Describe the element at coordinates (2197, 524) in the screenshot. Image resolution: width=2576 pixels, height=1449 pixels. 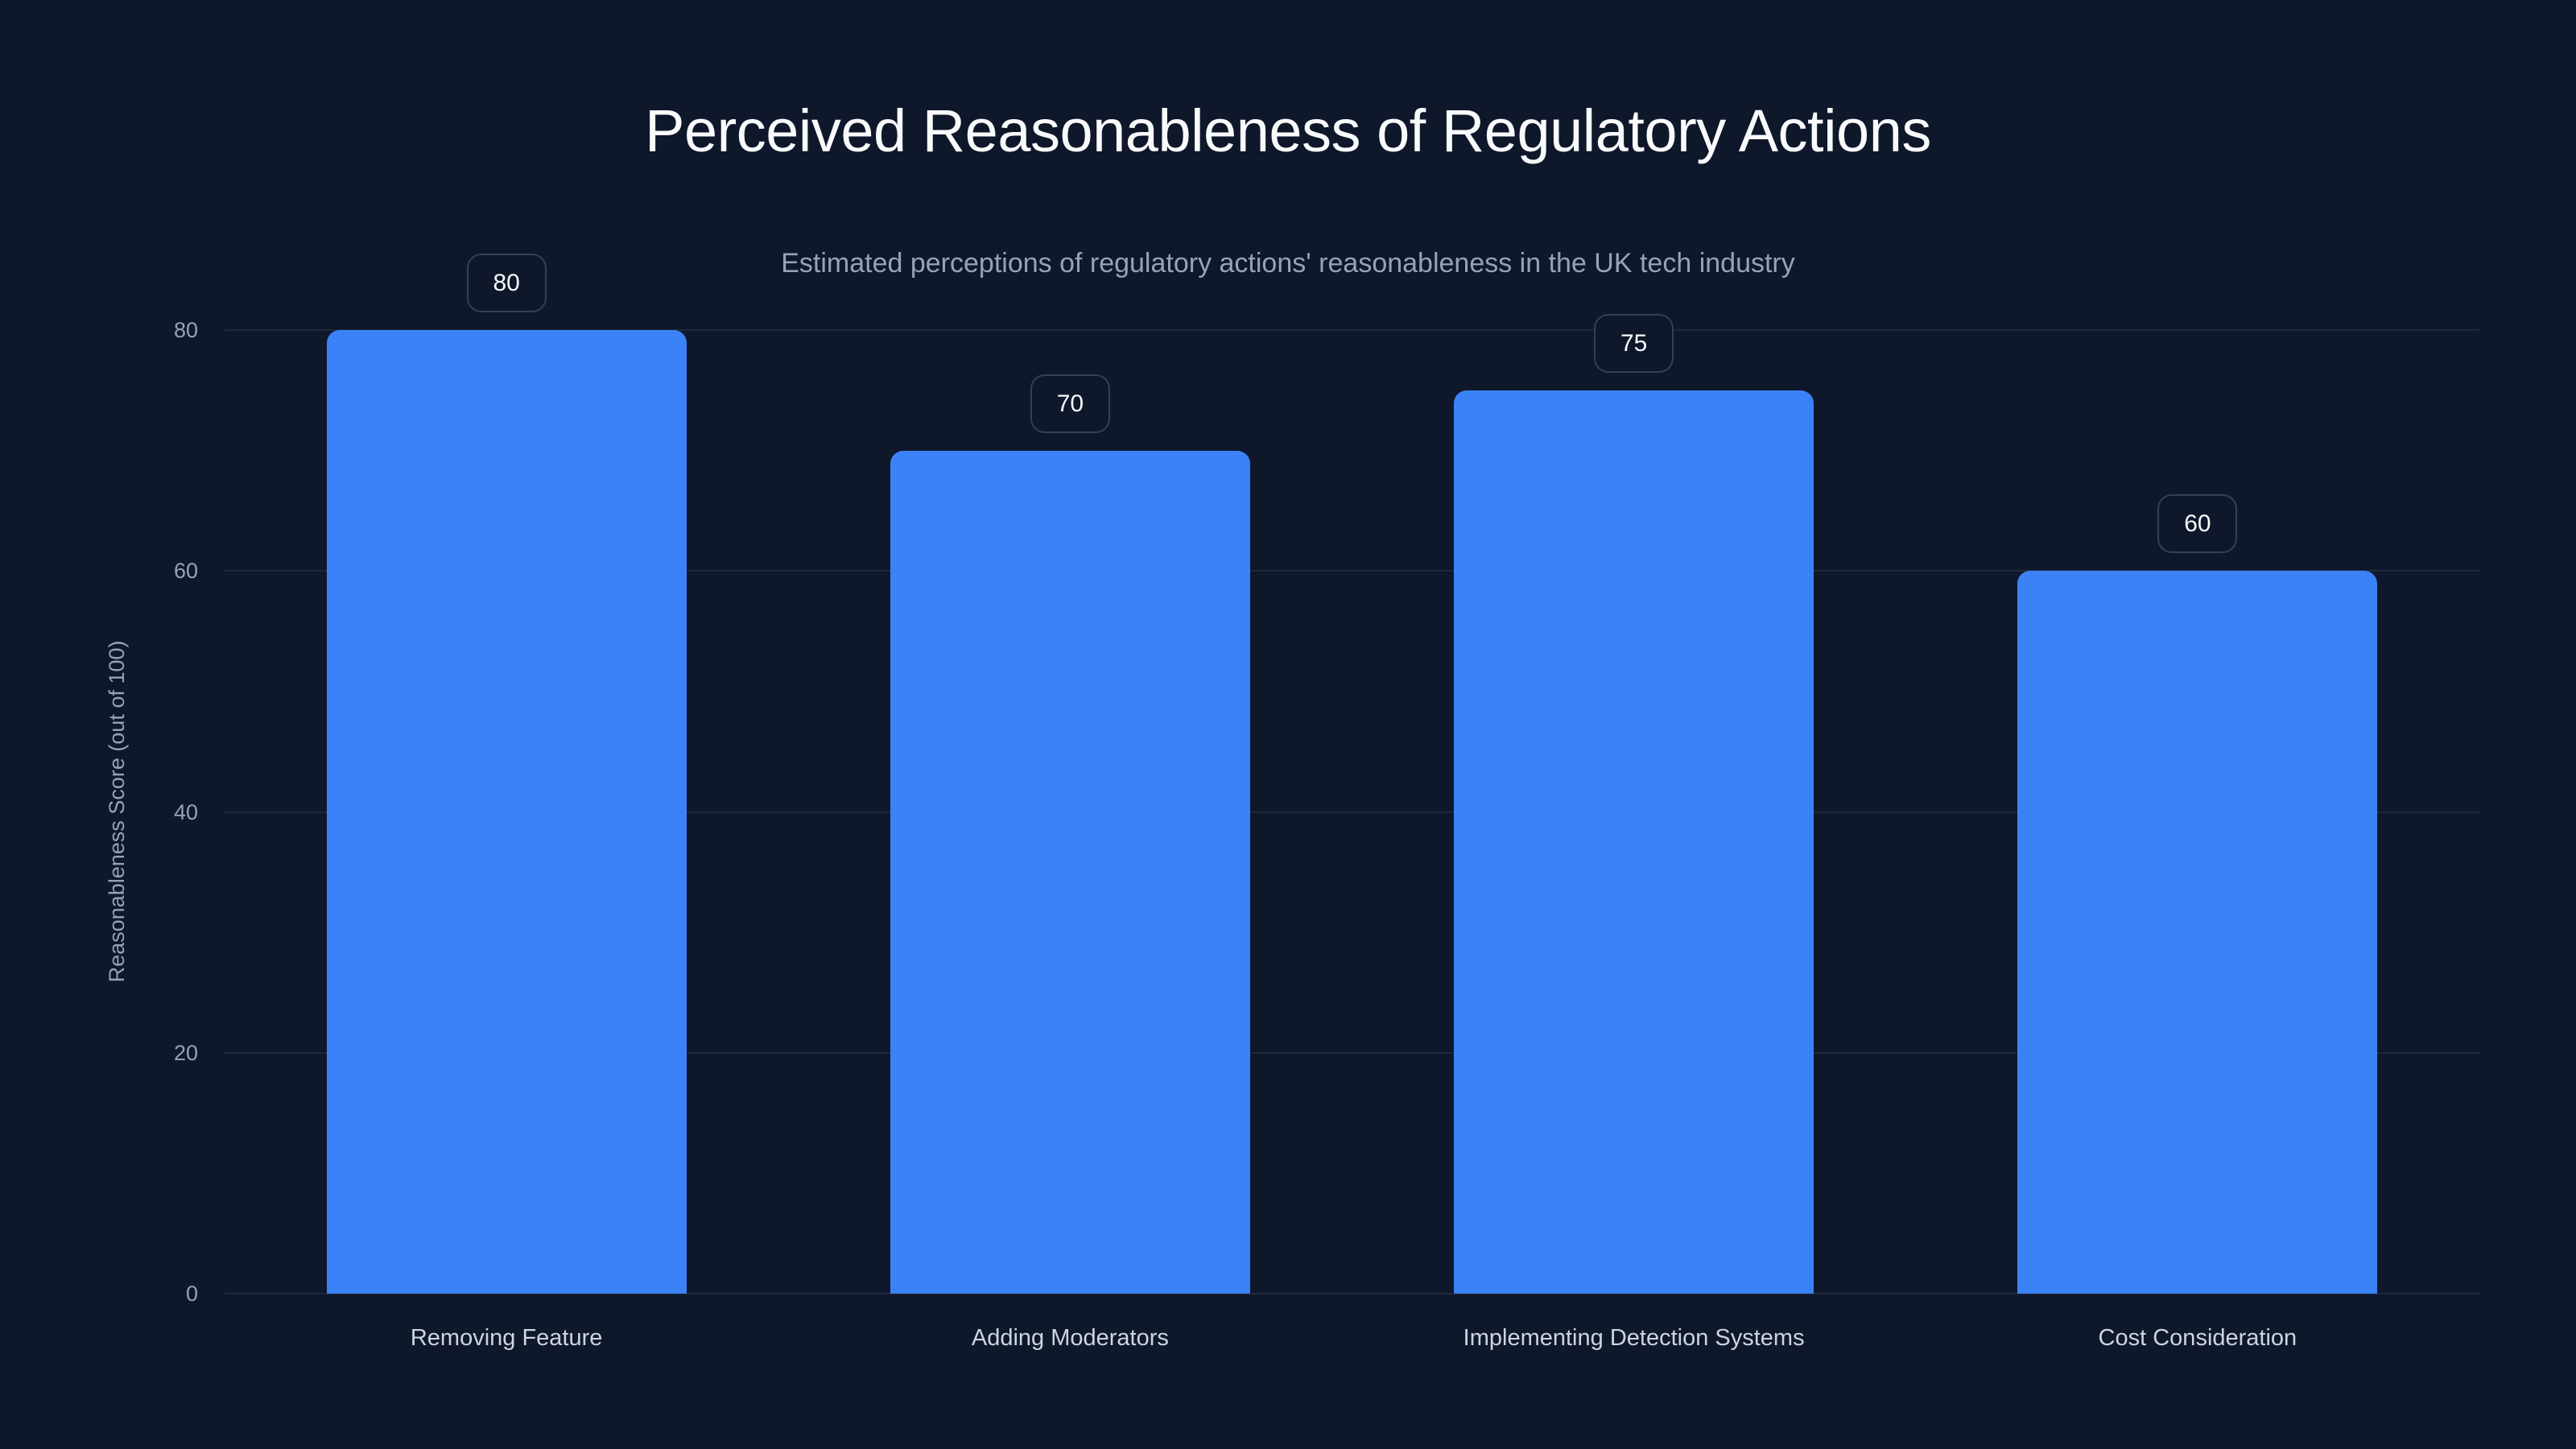
I see `value-label: 60` at that location.